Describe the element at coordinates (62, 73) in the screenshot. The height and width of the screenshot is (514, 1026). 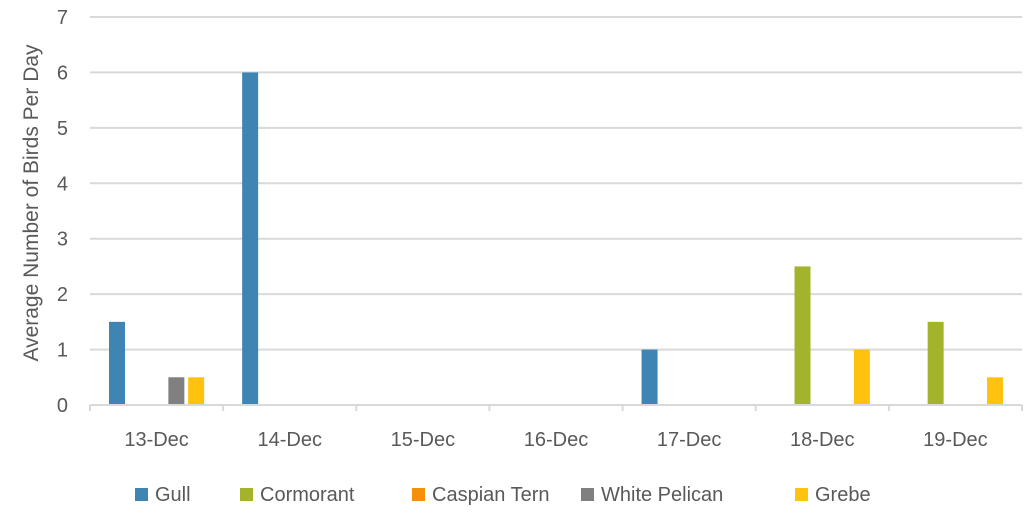
I see `y-tick-label: 6` at that location.